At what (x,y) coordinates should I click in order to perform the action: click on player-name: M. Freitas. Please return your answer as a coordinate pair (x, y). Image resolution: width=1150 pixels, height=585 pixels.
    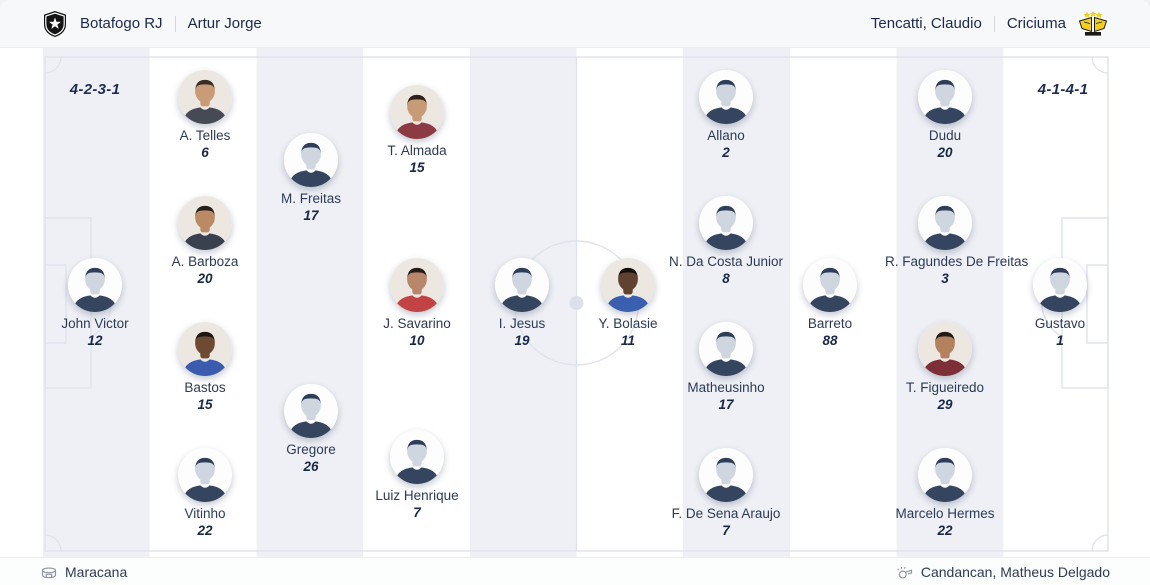
    Looking at the image, I should click on (310, 198).